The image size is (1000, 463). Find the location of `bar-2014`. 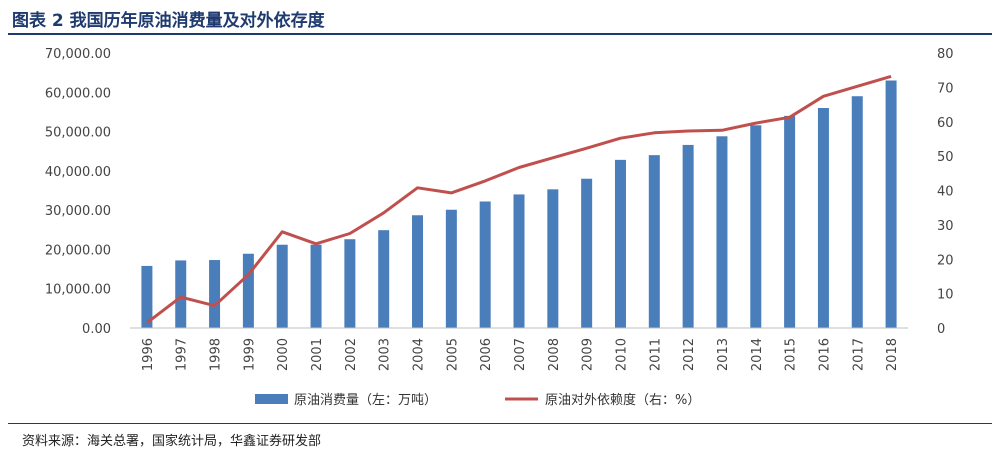

bar-2014 is located at coordinates (756, 227).